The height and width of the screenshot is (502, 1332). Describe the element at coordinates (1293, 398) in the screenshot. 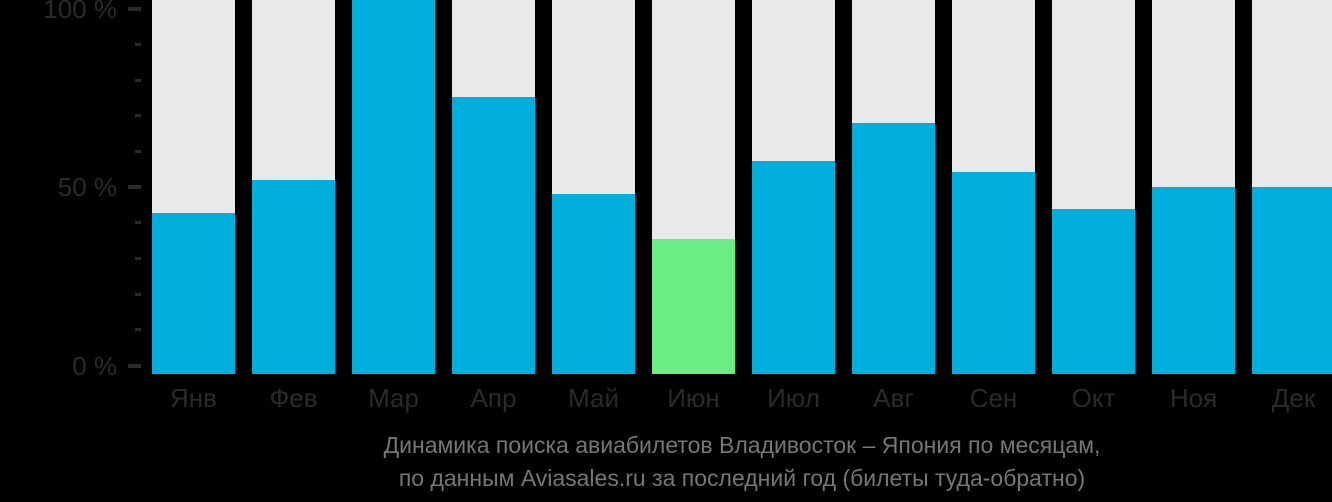

I see `x-tick-label: Дек` at that location.